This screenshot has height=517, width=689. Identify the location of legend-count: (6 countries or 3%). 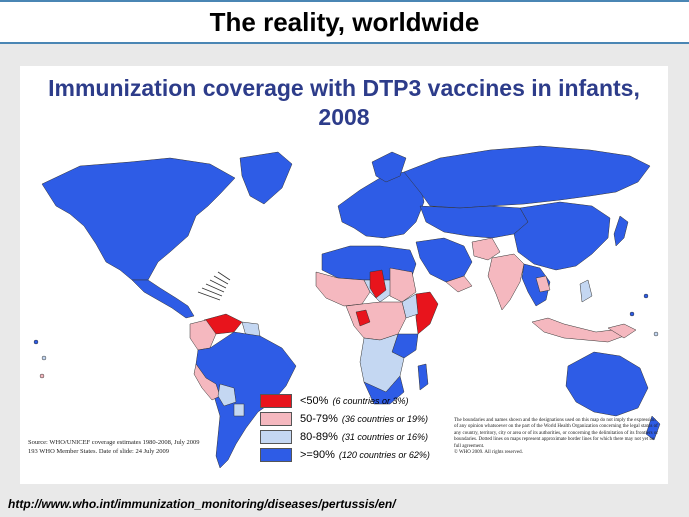
(370, 401).